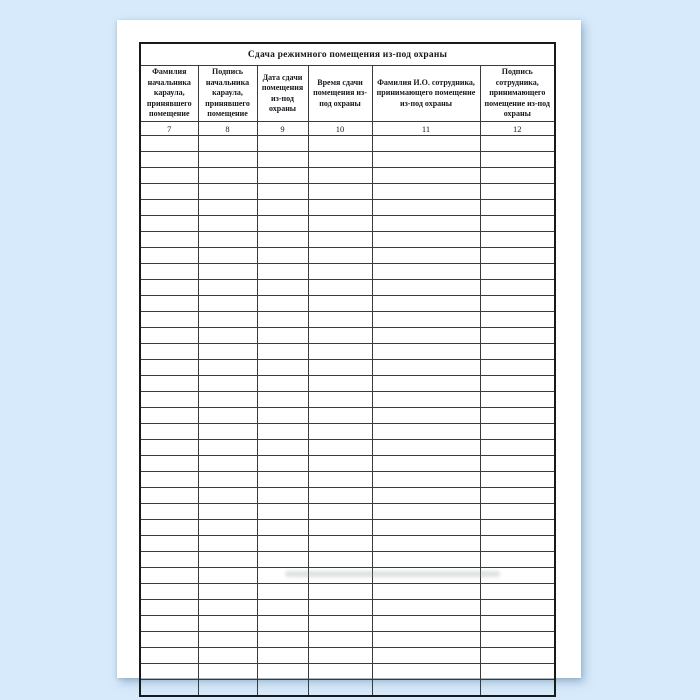  What do you see at coordinates (340, 128) in the screenshot?
I see `column-number-10: 10` at bounding box center [340, 128].